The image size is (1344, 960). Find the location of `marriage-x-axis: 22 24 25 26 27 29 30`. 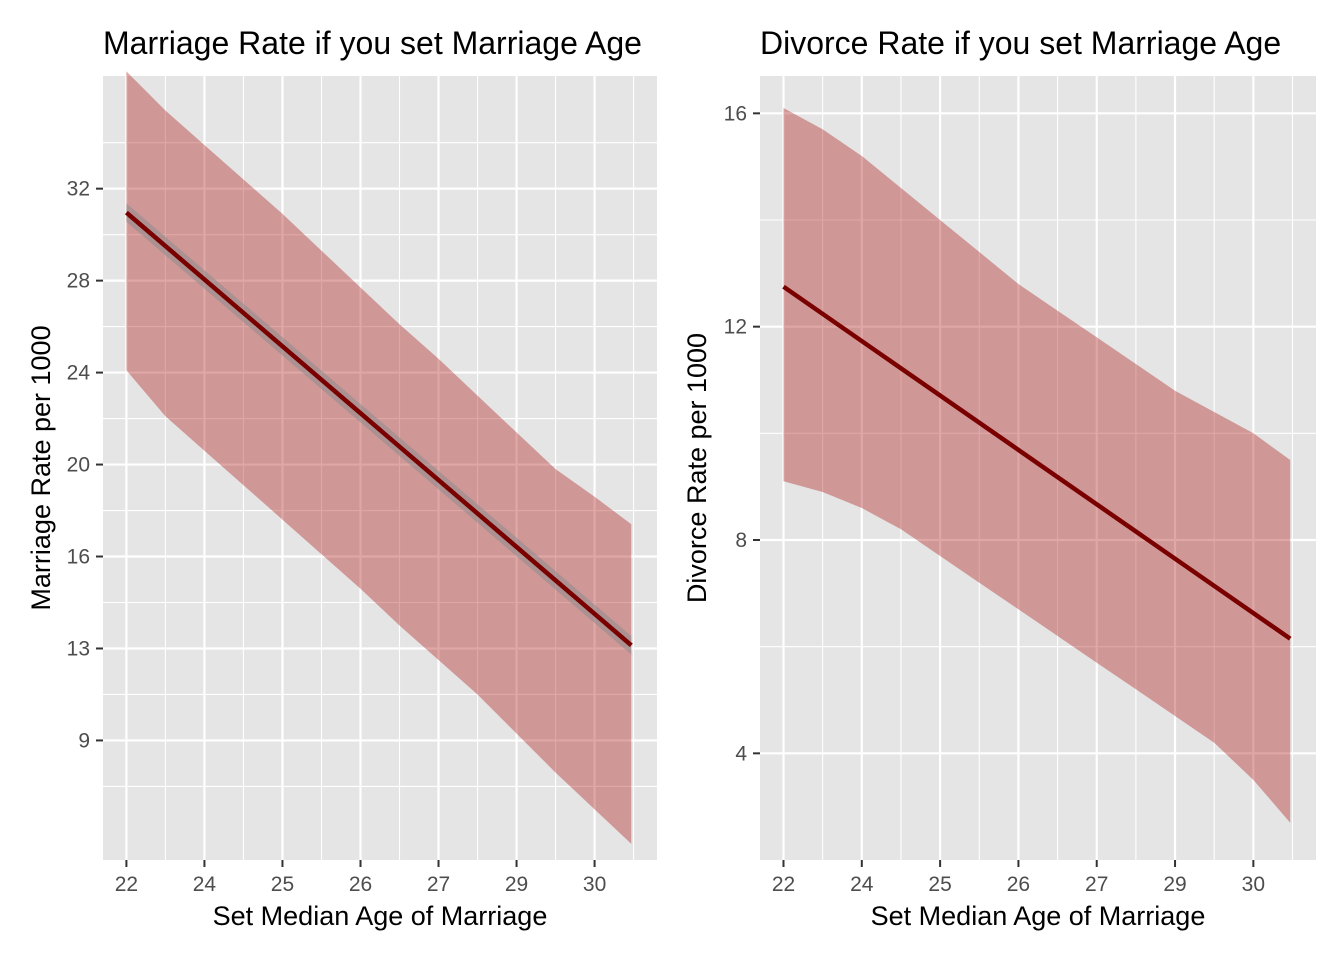

marriage-x-axis: 22 24 25 26 27 29 30 is located at coordinates (360, 878).